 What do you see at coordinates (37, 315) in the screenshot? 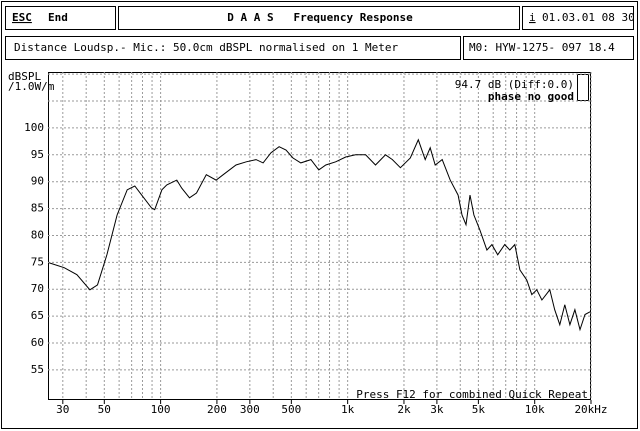
I see `y-tick-label: 65` at bounding box center [37, 315].